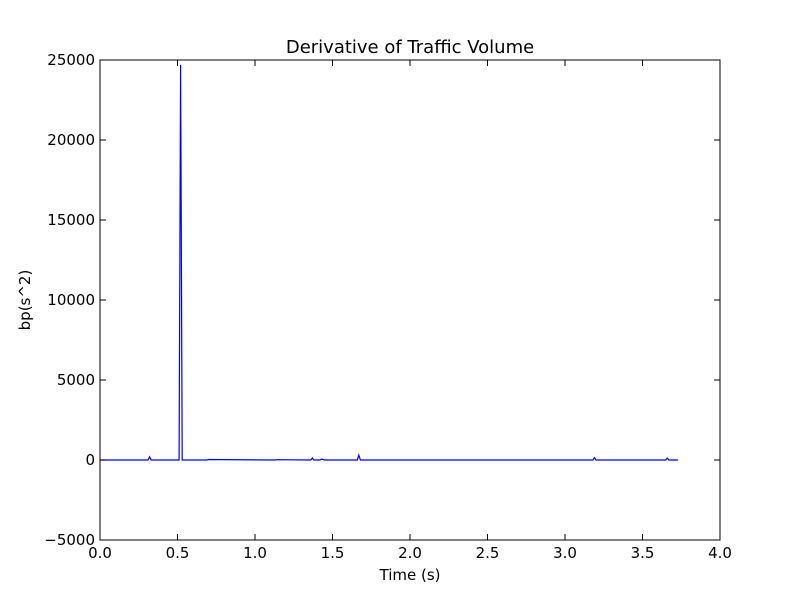 Image resolution: width=800 pixels, height=600 pixels. What do you see at coordinates (71, 60) in the screenshot?
I see `y-tick-label: 25000` at bounding box center [71, 60].